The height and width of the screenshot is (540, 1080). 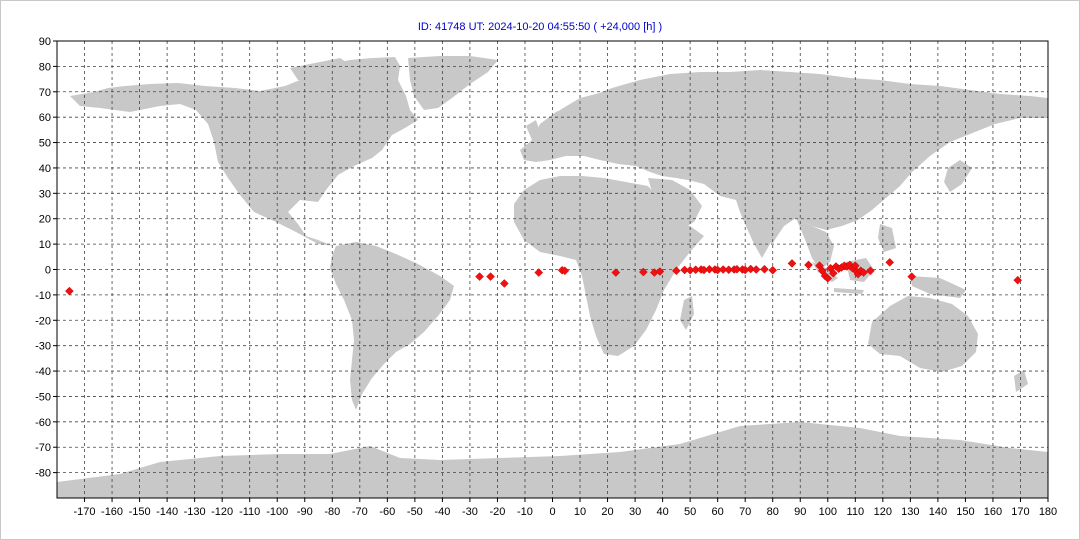 I want to click on y-tick-label: -60, so click(x=43, y=423).